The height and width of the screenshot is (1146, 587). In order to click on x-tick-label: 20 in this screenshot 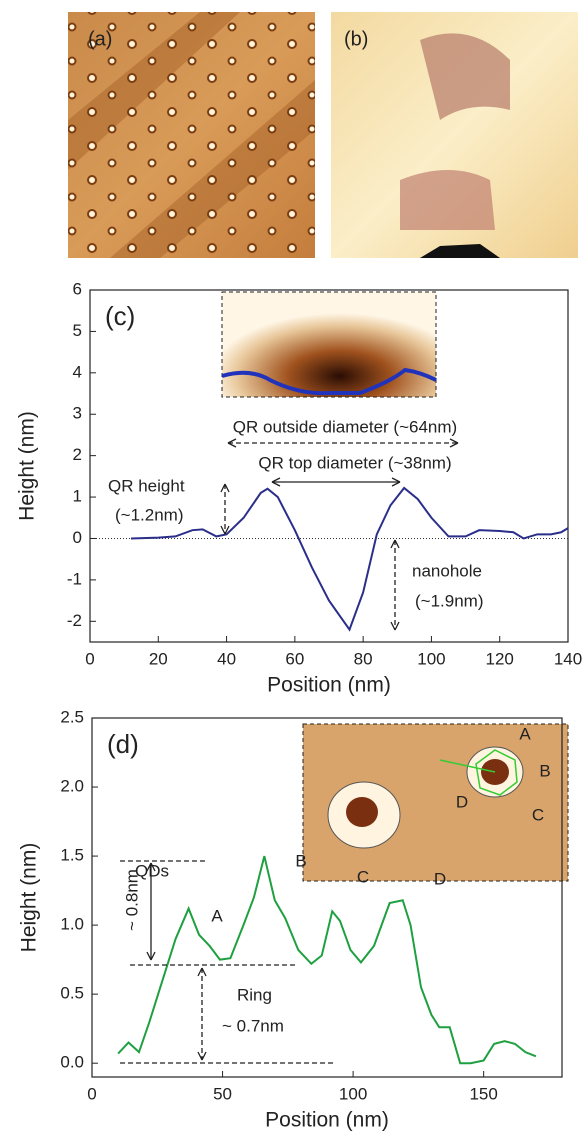, I will do `click(158, 658)`.